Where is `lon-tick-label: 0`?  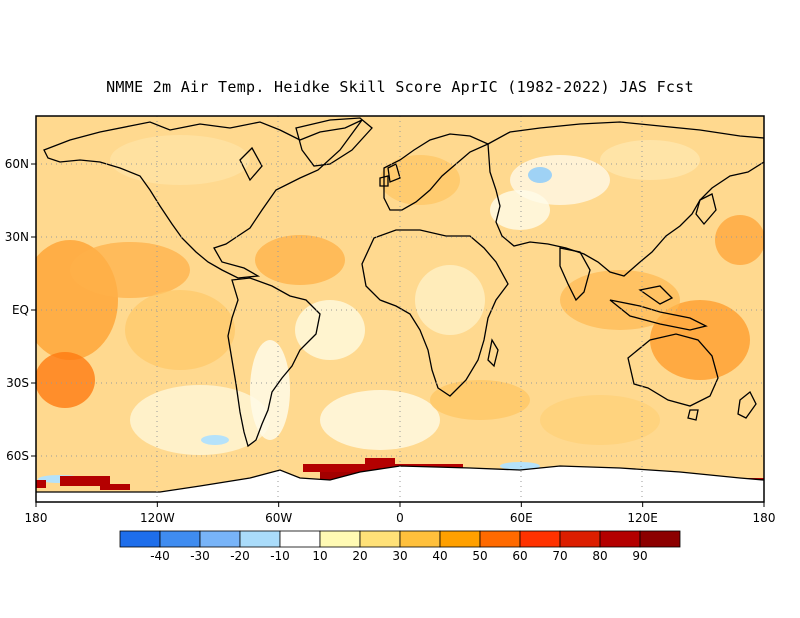
lon-tick-label: 0 is located at coordinates (400, 518).